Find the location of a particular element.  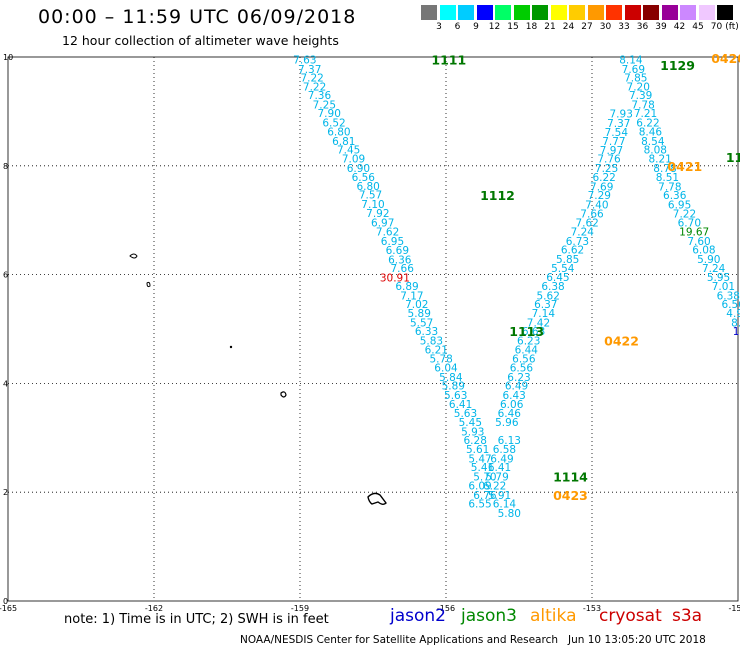

wave-height-color-scale: 3 6 9 12 15 18 21 24 27 30 33 36 39 42 45 70 (ft) is located at coordinates (580, 20).